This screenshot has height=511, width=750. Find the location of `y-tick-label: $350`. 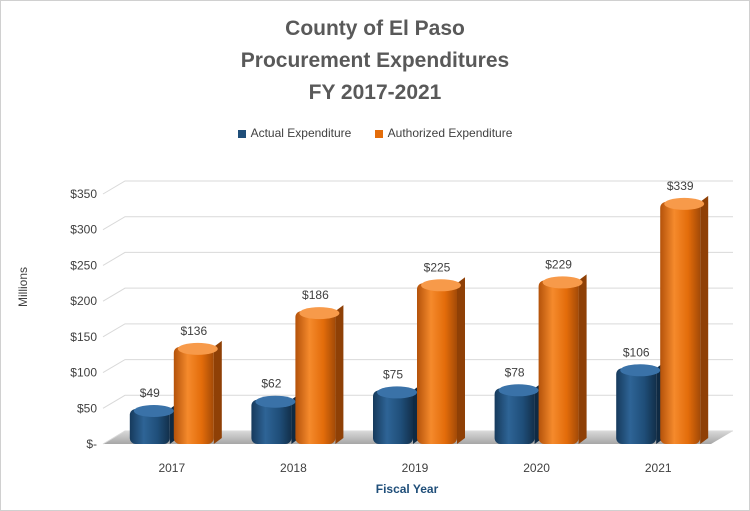

y-tick-label: $350 is located at coordinates (83, 194).